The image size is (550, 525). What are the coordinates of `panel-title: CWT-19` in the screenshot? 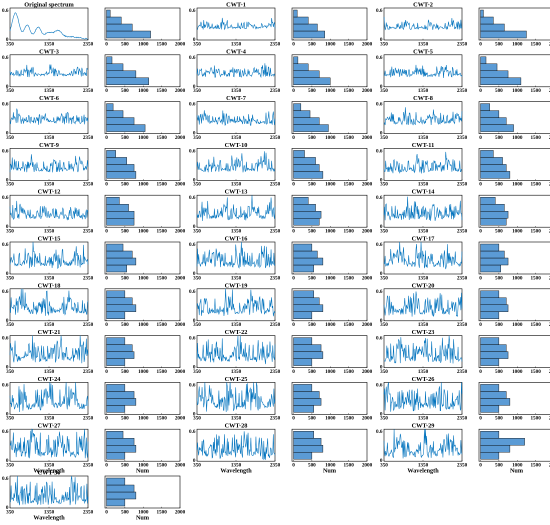 It's located at (236, 285).